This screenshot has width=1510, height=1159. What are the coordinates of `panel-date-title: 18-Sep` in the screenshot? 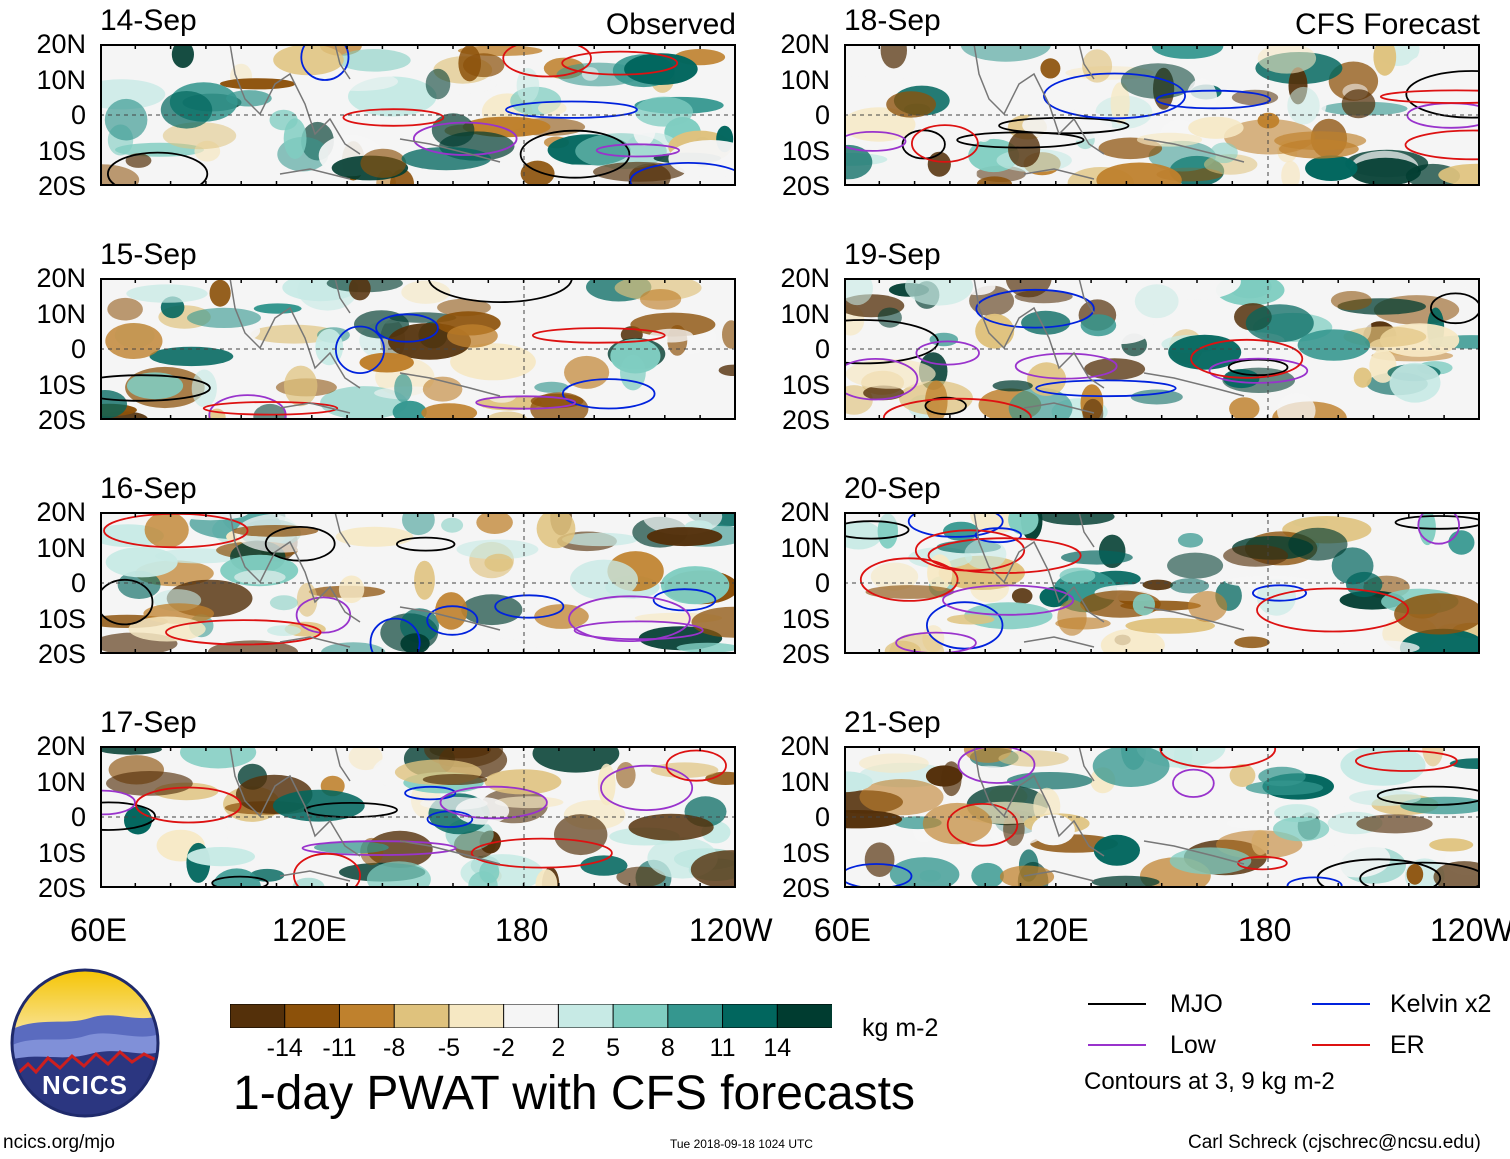 It's located at (892, 20).